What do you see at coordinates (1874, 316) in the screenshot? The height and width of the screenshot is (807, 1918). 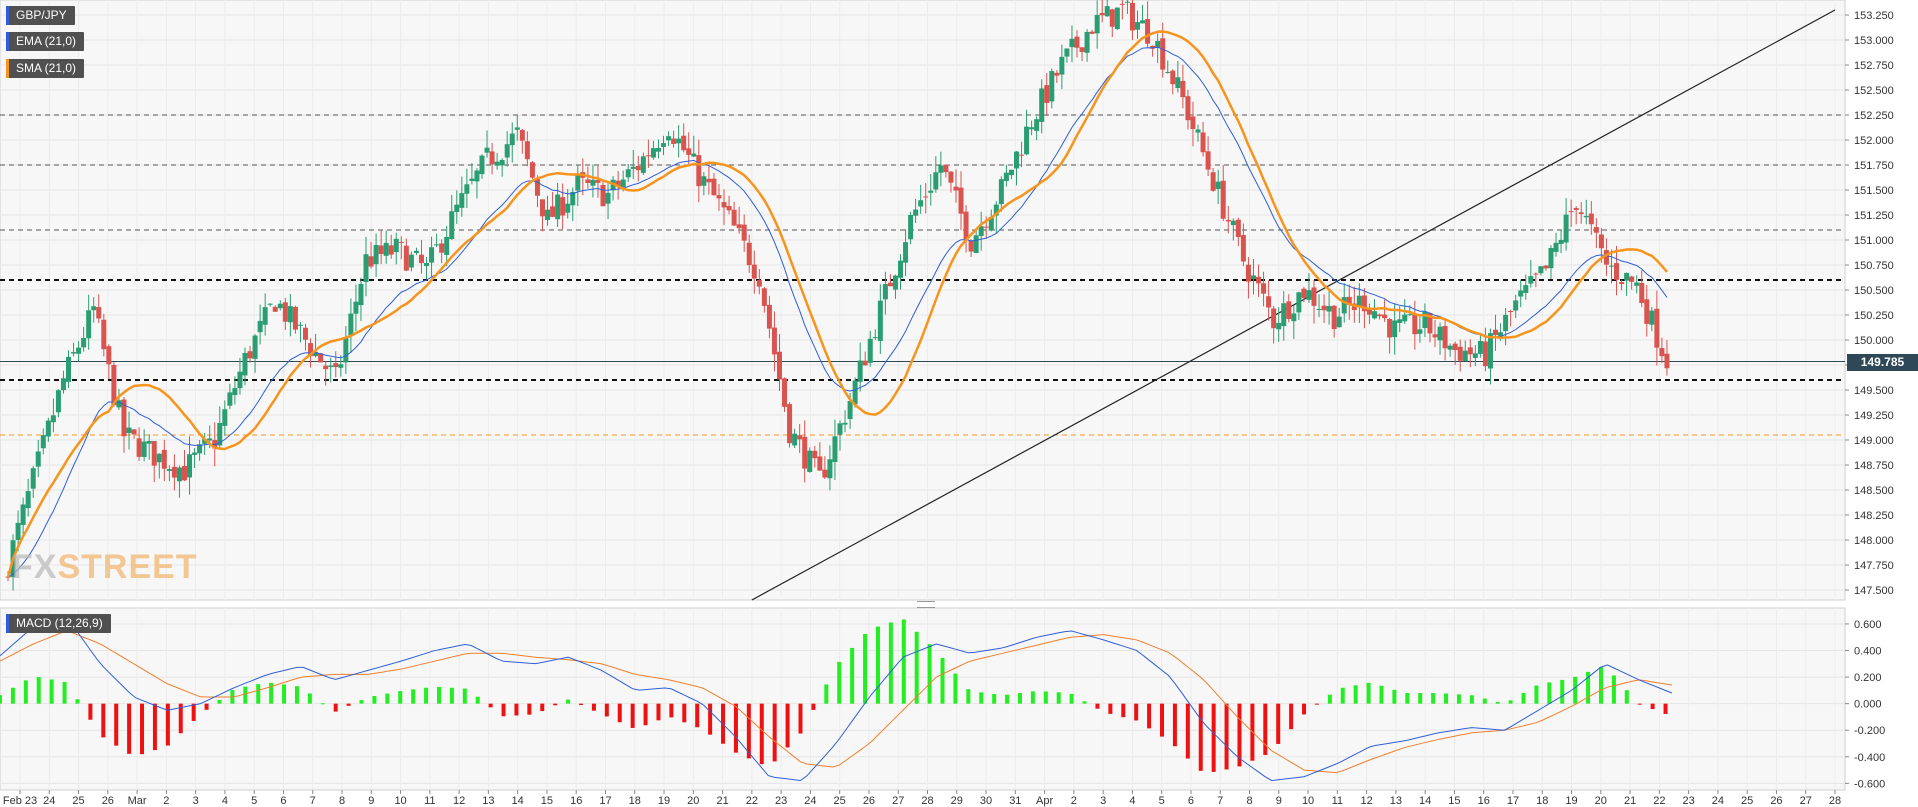 I see `price-tick-label: 150.250` at bounding box center [1874, 316].